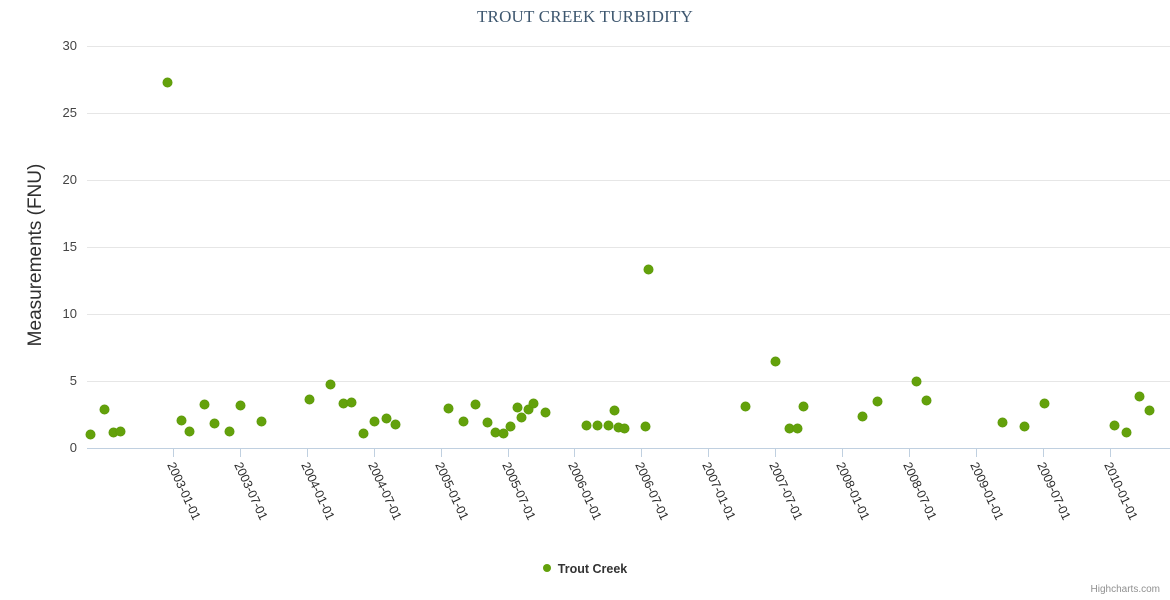 The image size is (1170, 600). I want to click on y-axis-tick-label: 30, so click(69, 45).